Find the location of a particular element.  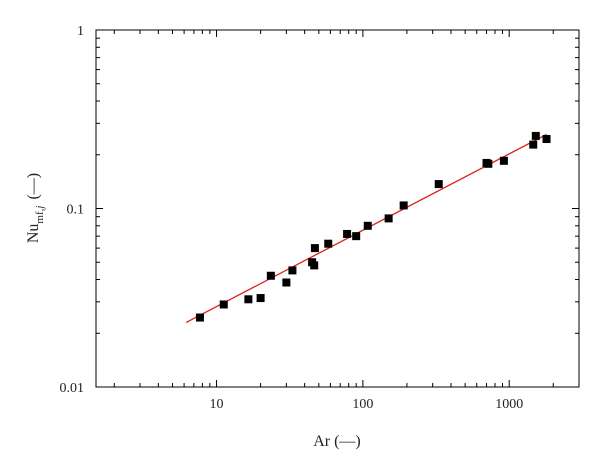

y-axis-label: Numf,j (—) is located at coordinates (35, 208).